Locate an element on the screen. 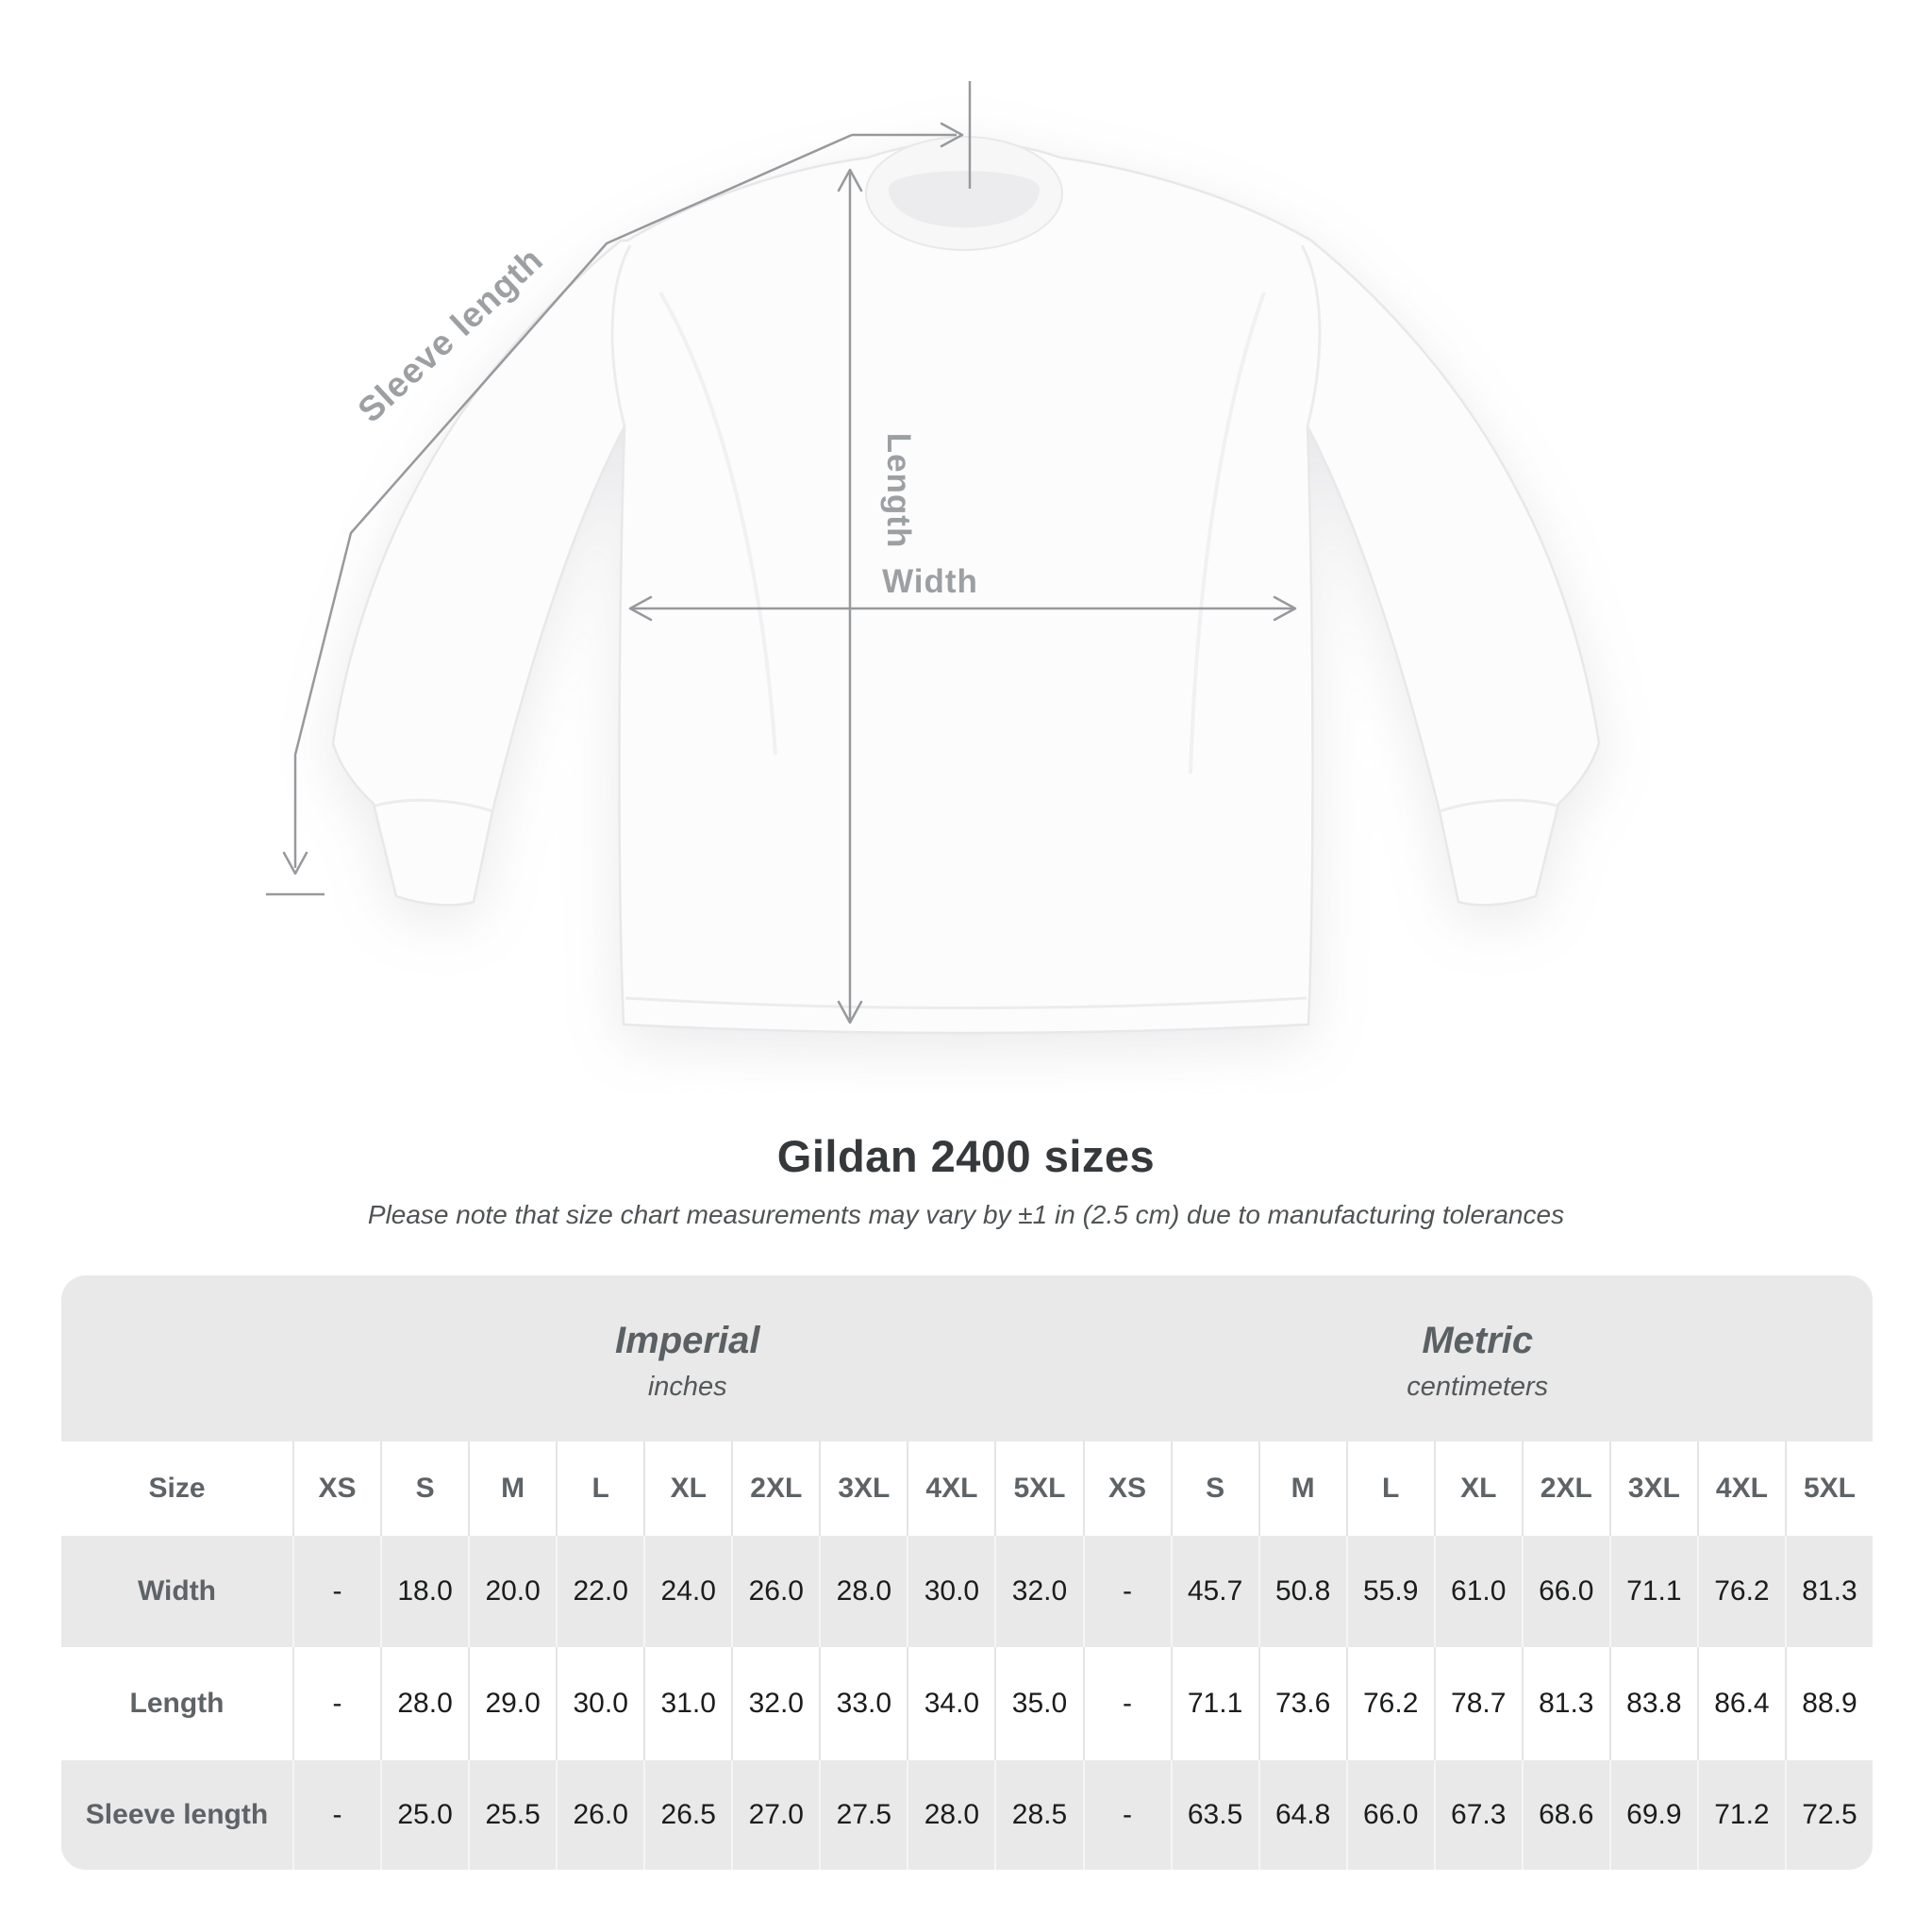  value-cell-metric: 69.9 is located at coordinates (1652, 1815).